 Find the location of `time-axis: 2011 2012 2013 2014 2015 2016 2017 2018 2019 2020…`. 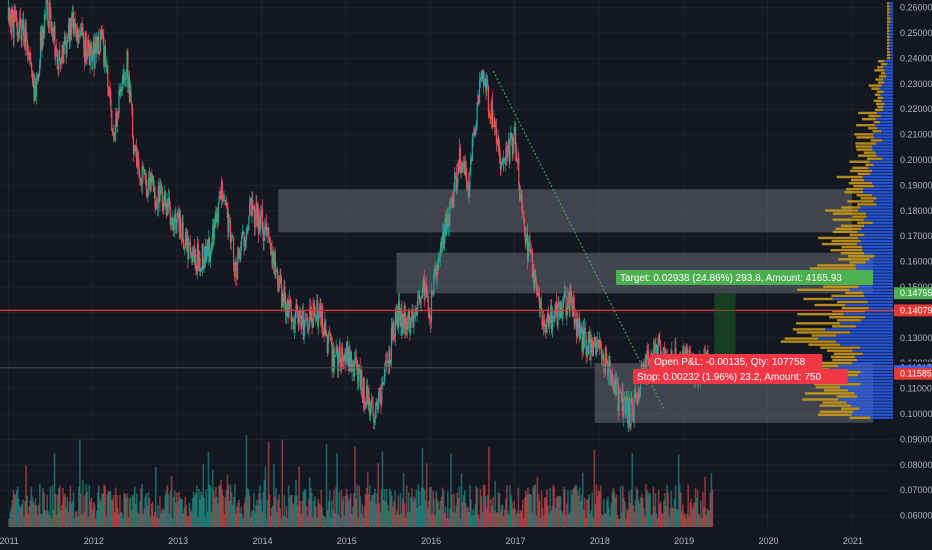

time-axis: 2011 2012 2013 2014 2015 2016 2017 2018 2019 2020… is located at coordinates (466, 538).